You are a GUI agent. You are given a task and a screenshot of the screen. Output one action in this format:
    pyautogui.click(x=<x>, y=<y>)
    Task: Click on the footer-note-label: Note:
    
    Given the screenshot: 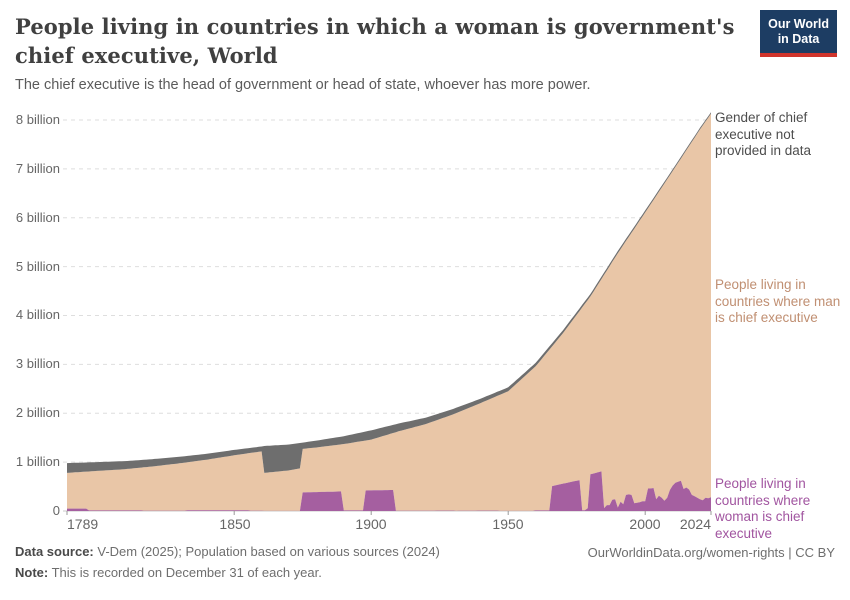 What is the action you would take?
    pyautogui.click(x=32, y=572)
    